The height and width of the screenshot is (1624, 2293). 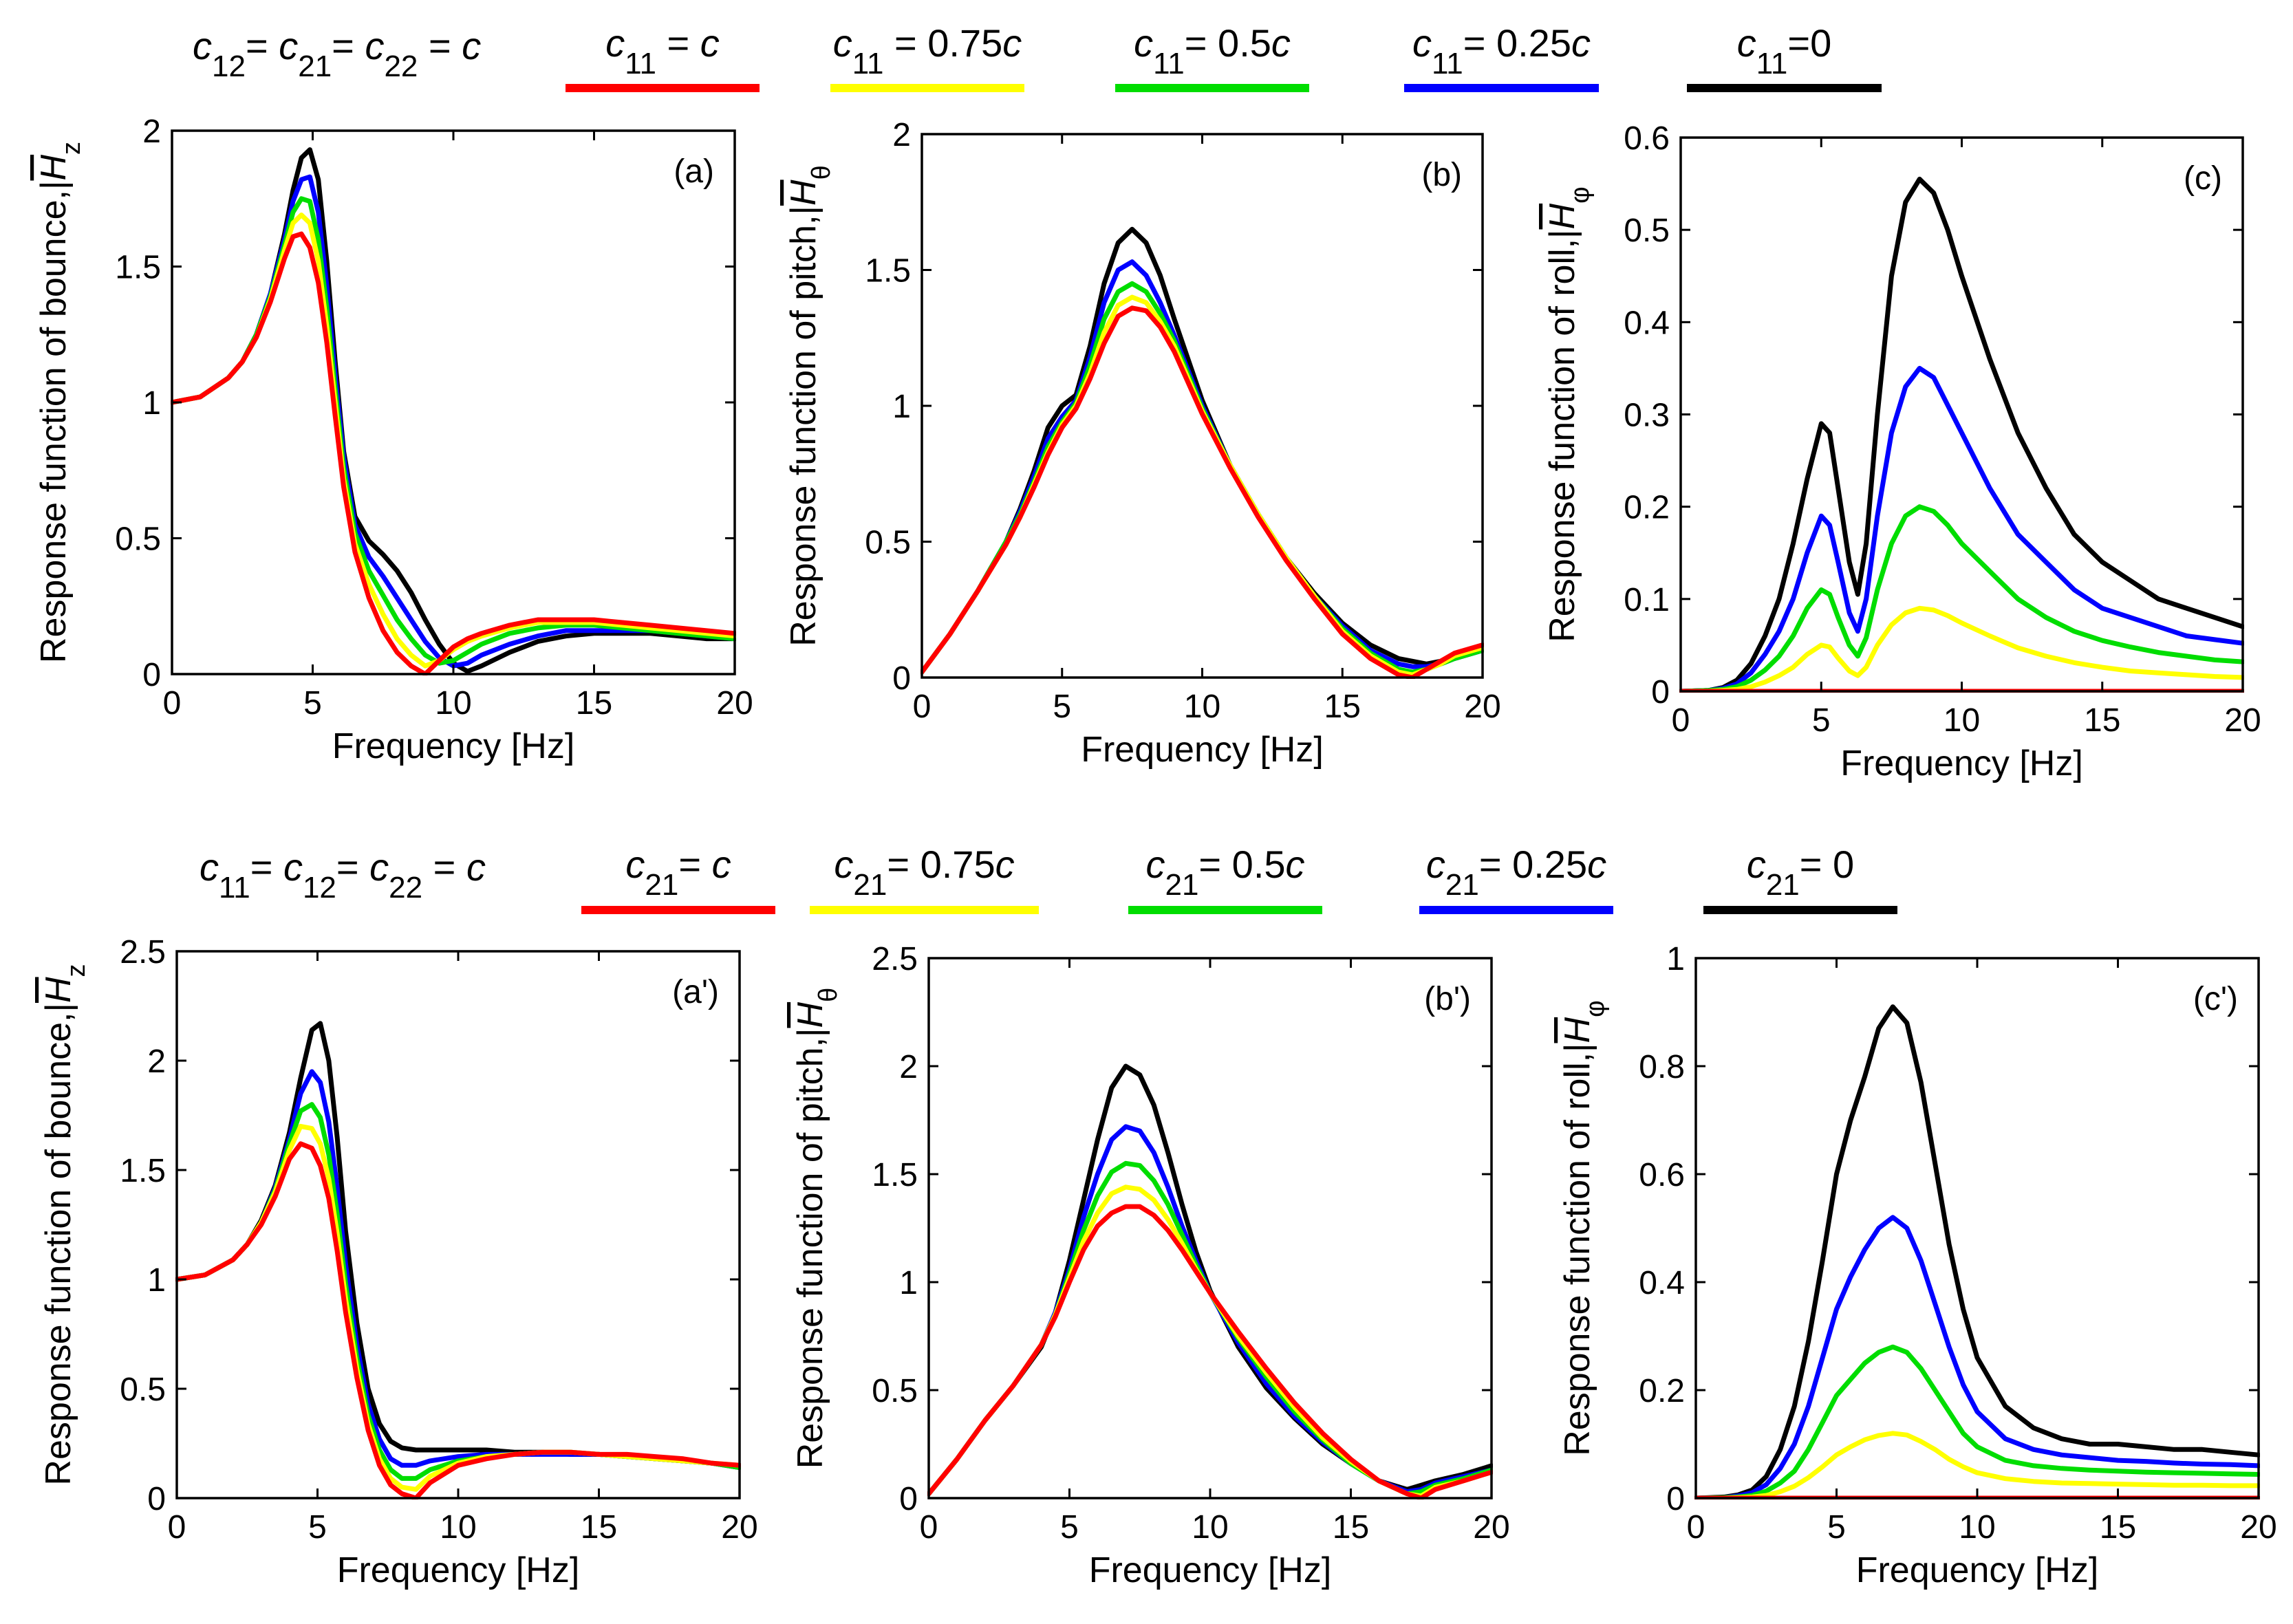 I want to click on legend-text-part: = 0.5, so click(x=1241, y=864).